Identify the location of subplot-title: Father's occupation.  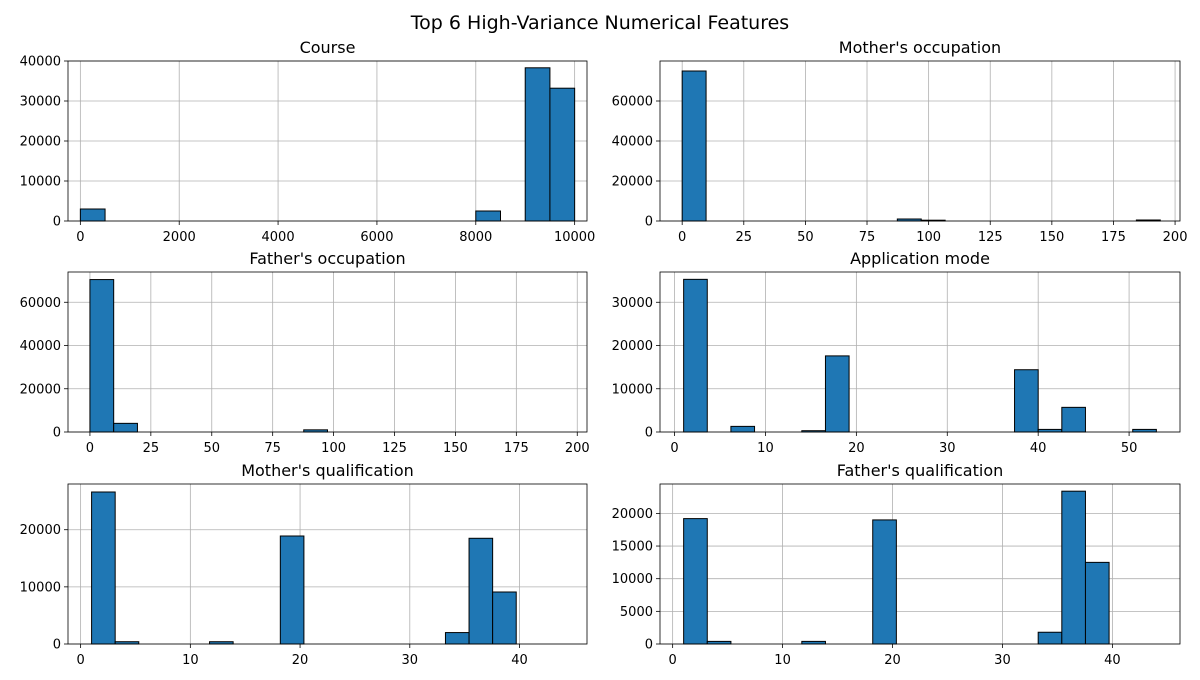
(327, 258).